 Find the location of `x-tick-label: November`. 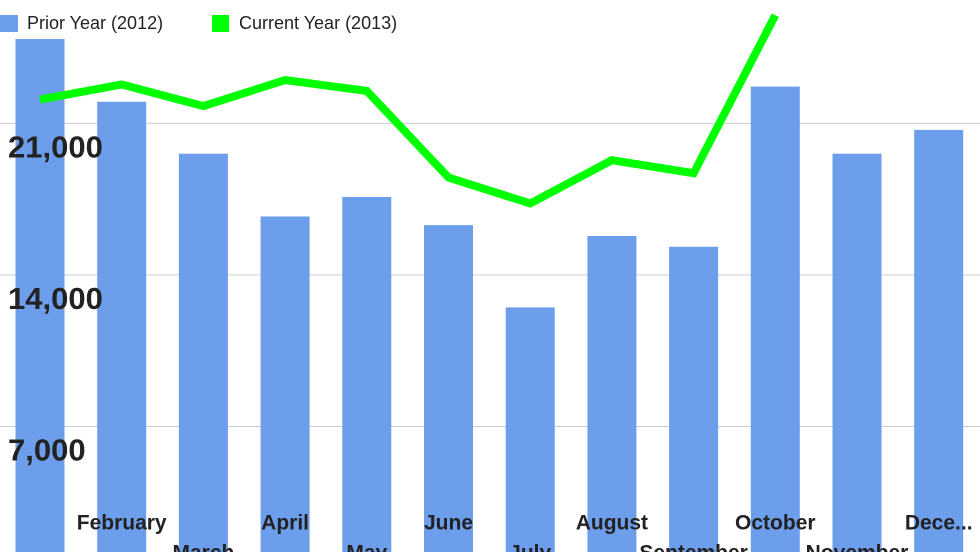

x-tick-label: November is located at coordinates (857, 547).